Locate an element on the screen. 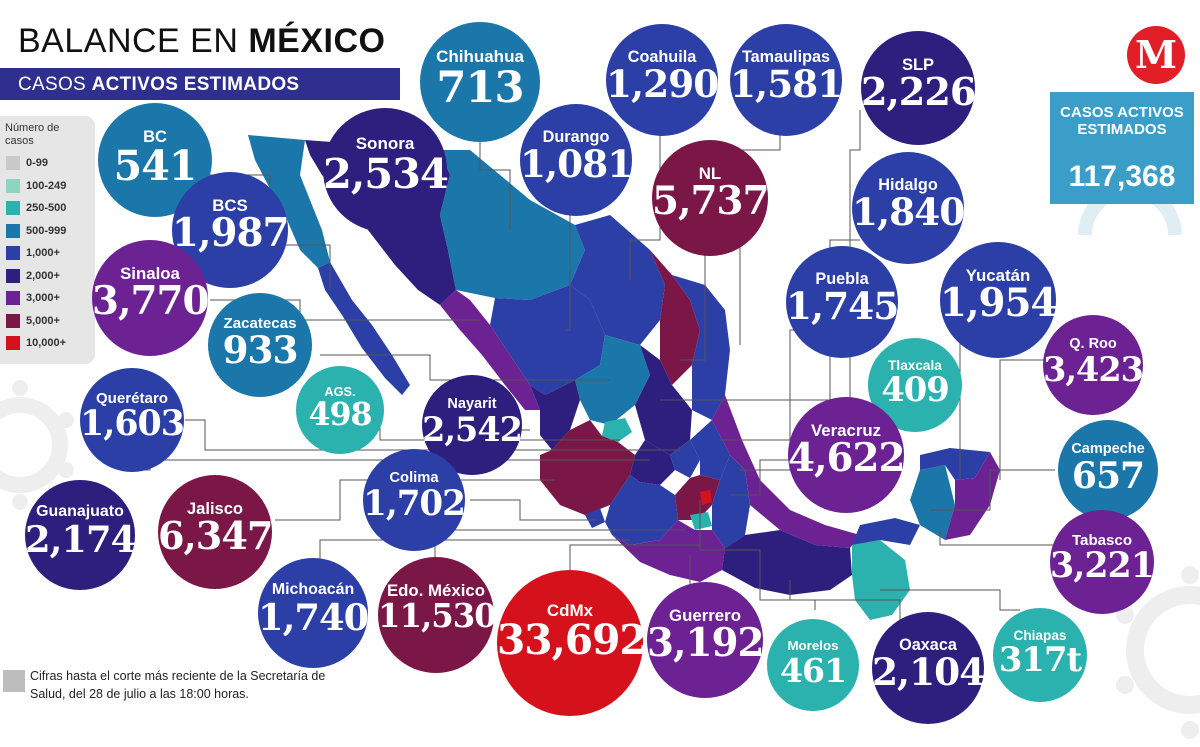 This screenshot has height=747, width=1200. map-state-qroo is located at coordinates (972, 496).